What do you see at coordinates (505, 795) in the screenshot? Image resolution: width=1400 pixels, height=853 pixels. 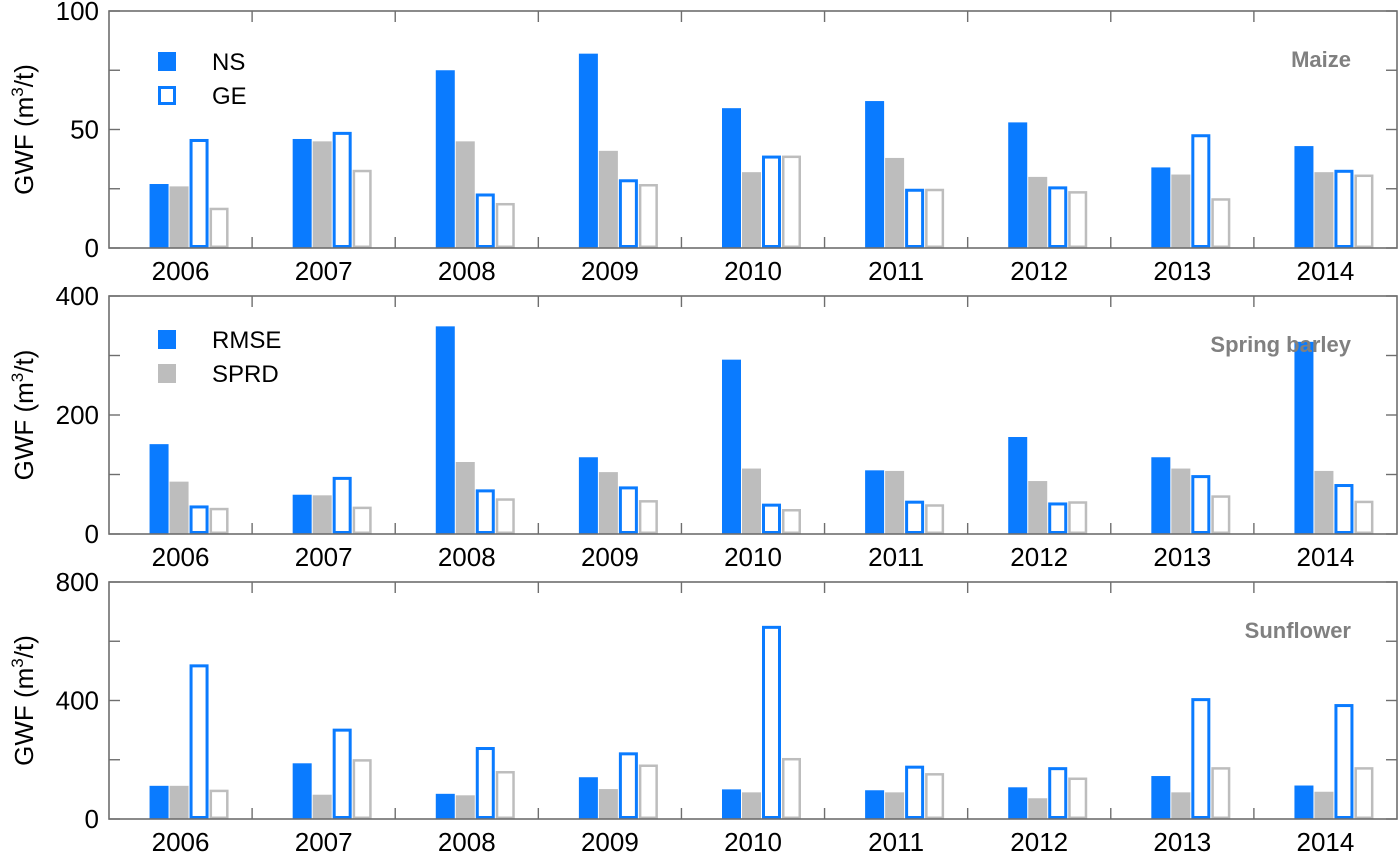 I see `bar-gray-outline-2008` at bounding box center [505, 795].